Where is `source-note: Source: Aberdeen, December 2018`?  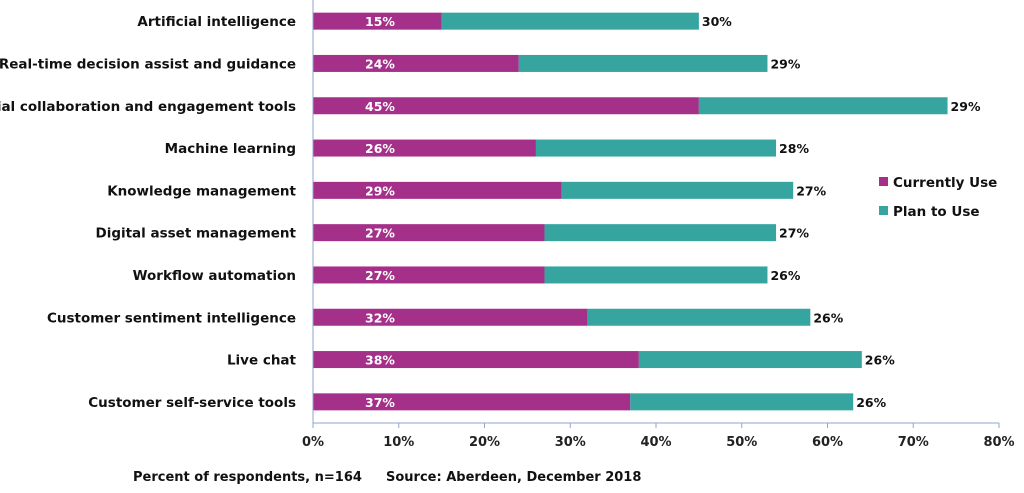 source-note: Source: Aberdeen, December 2018 is located at coordinates (514, 477).